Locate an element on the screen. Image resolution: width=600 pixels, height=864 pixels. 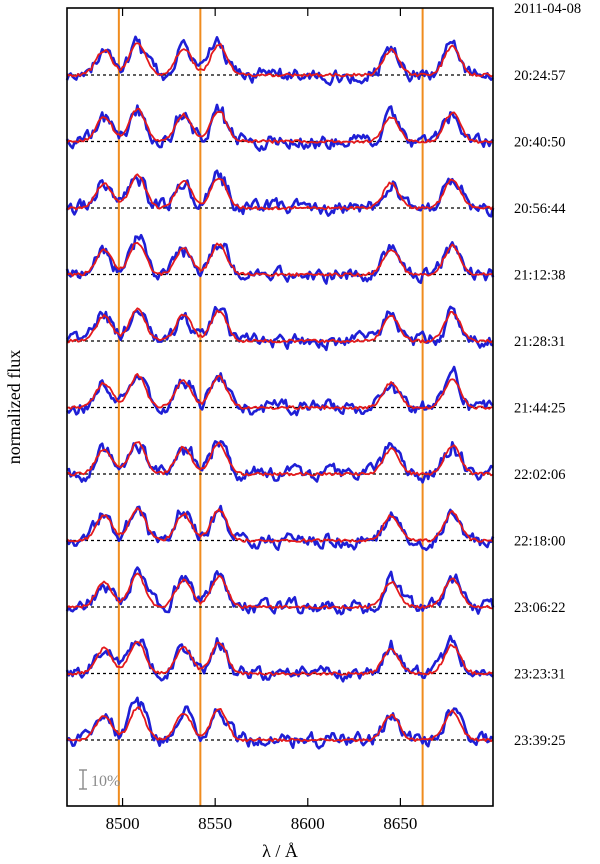
y-axis-label: normalized flux is located at coordinates (14, 407).